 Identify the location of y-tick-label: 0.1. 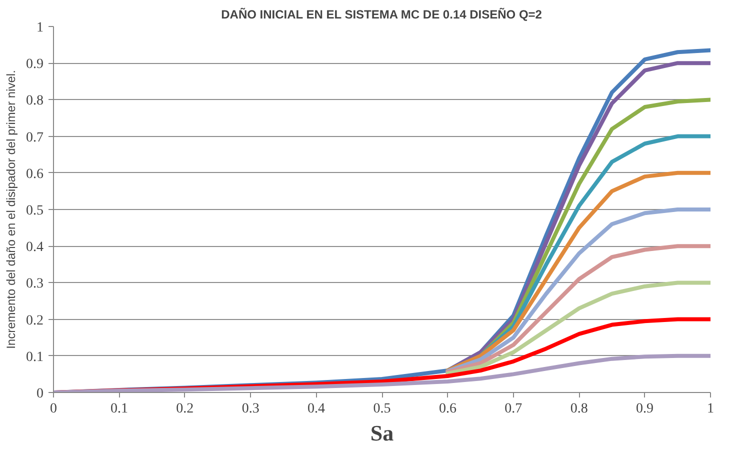
(35, 357).